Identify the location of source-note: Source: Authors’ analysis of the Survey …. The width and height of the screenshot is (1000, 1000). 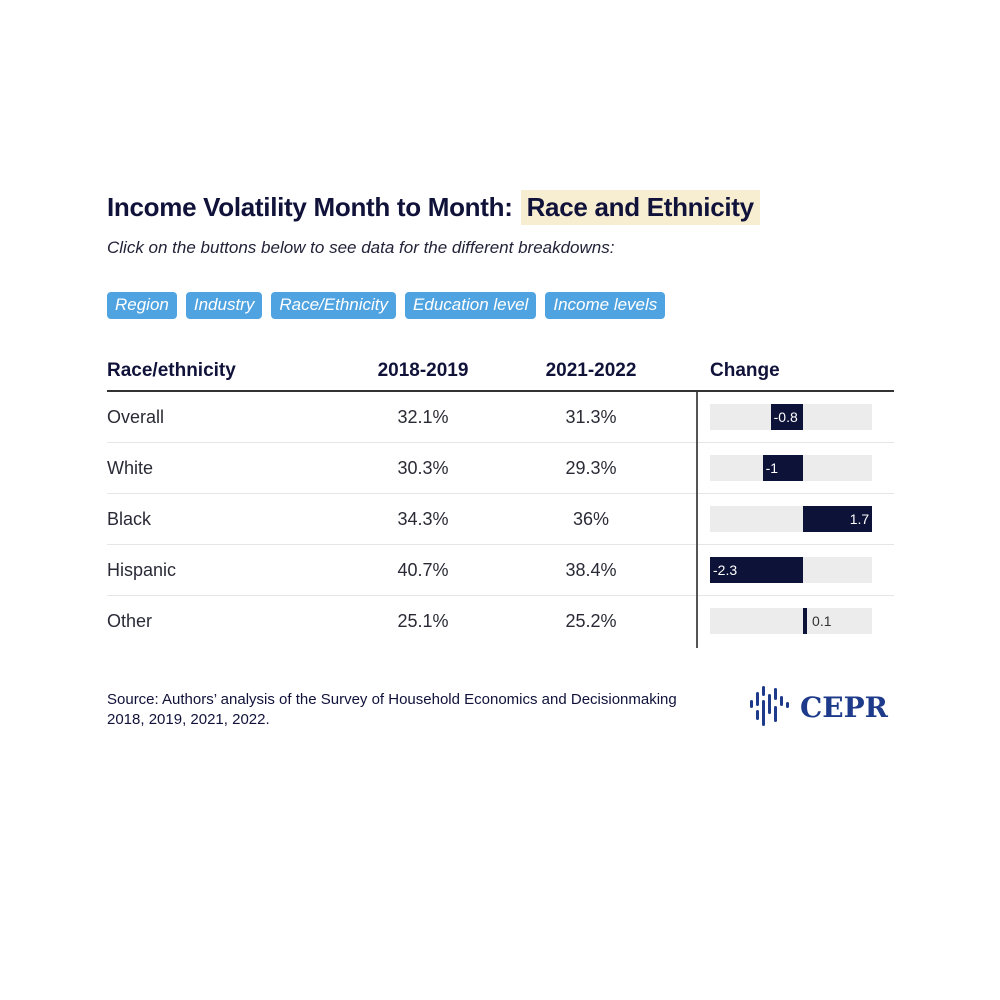
(427, 710).